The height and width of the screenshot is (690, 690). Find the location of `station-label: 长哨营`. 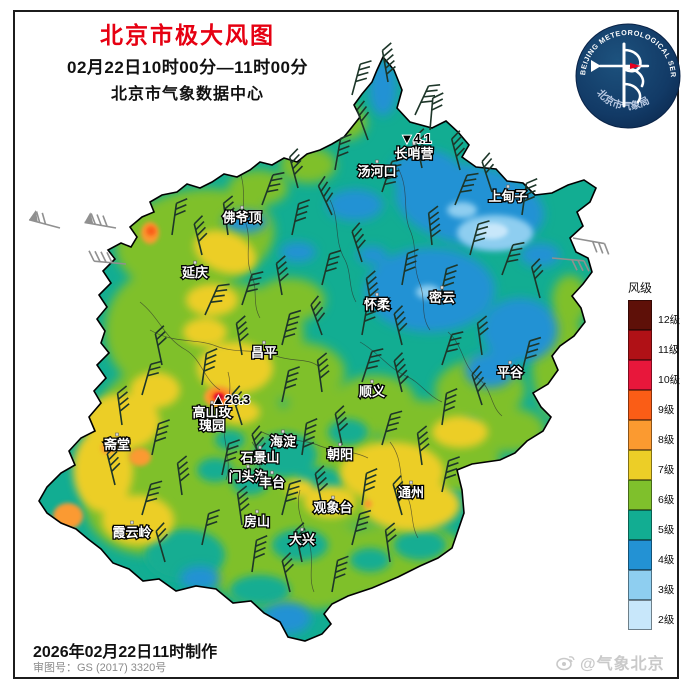

station-label: 长哨营 is located at coordinates (413, 153).